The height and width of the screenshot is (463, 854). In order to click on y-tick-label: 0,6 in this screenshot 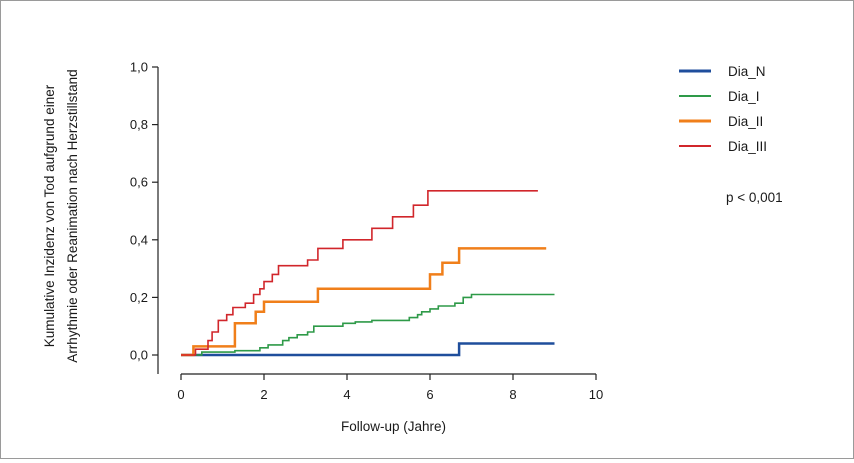, I will do `click(139, 182)`.